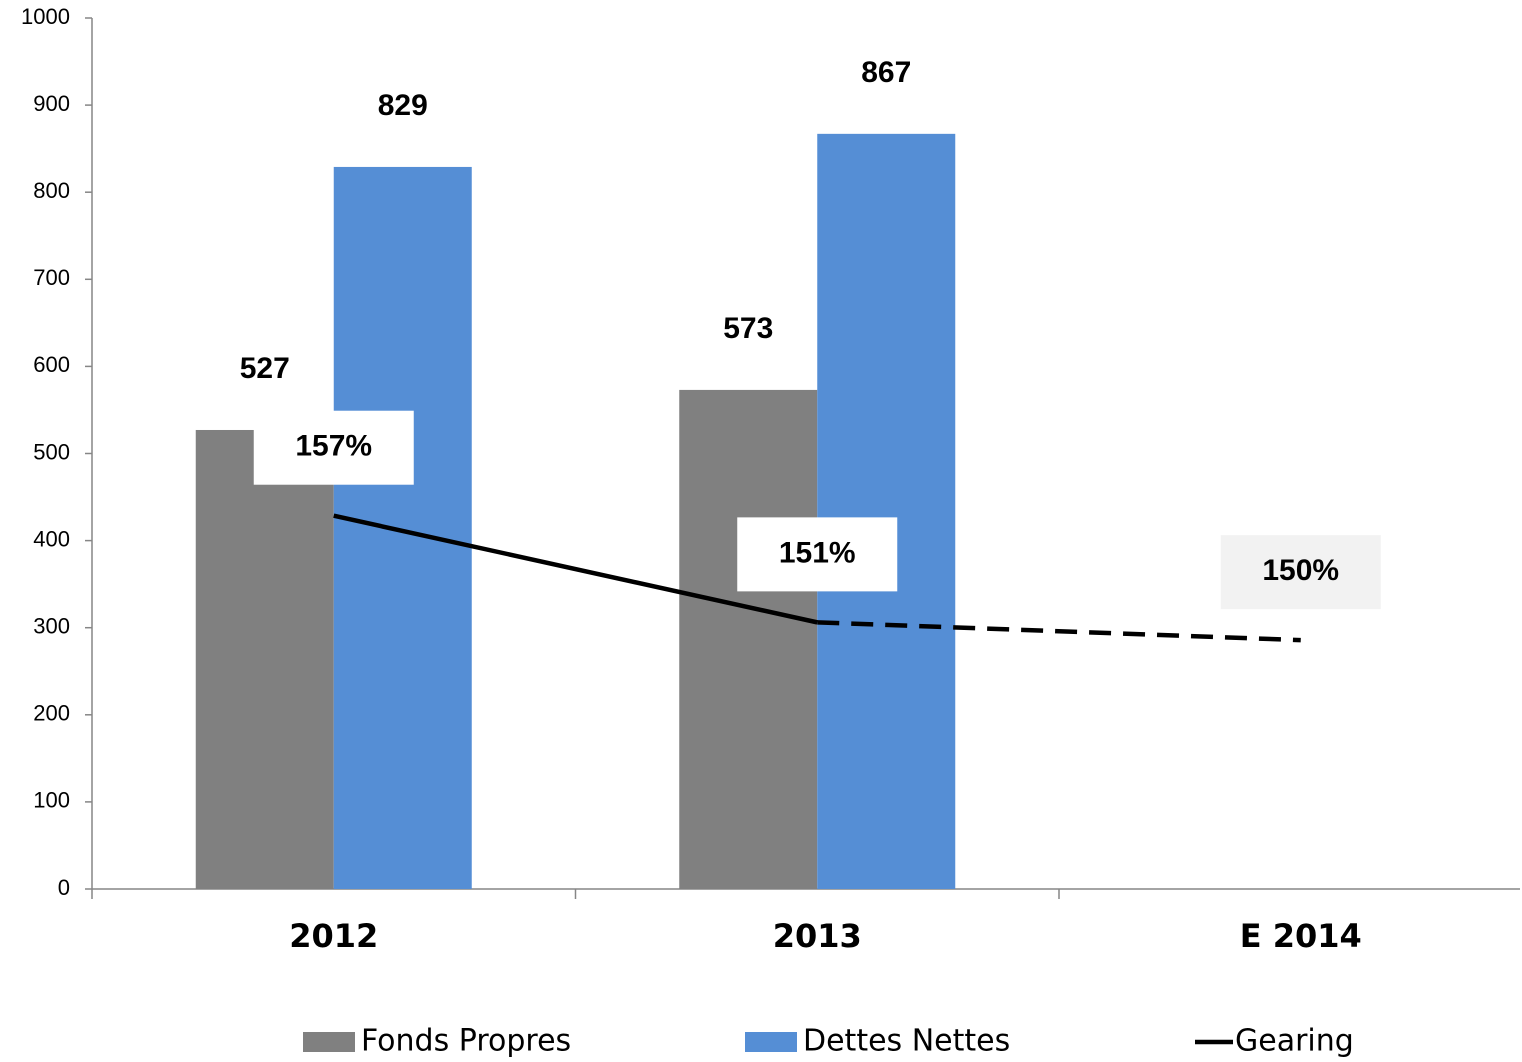 The width and height of the screenshot is (1522, 1062). Describe the element at coordinates (51, 713) in the screenshot. I see `y-tick-label: 200` at that location.